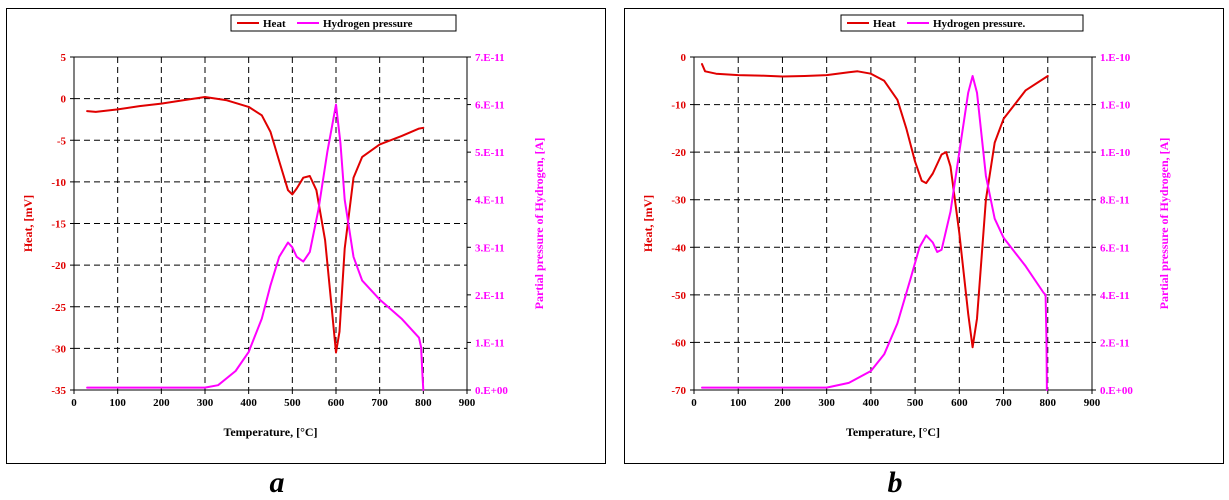 Image resolution: width=1229 pixels, height=500 pixels. What do you see at coordinates (678, 343) in the screenshot?
I see `y-left-tick-label: -60` at bounding box center [678, 343].